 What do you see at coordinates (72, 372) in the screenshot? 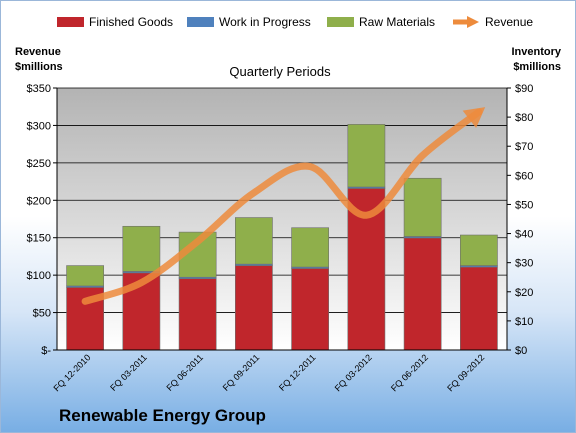
I see `x-tick-label: FQ 12-2010` at bounding box center [72, 372].